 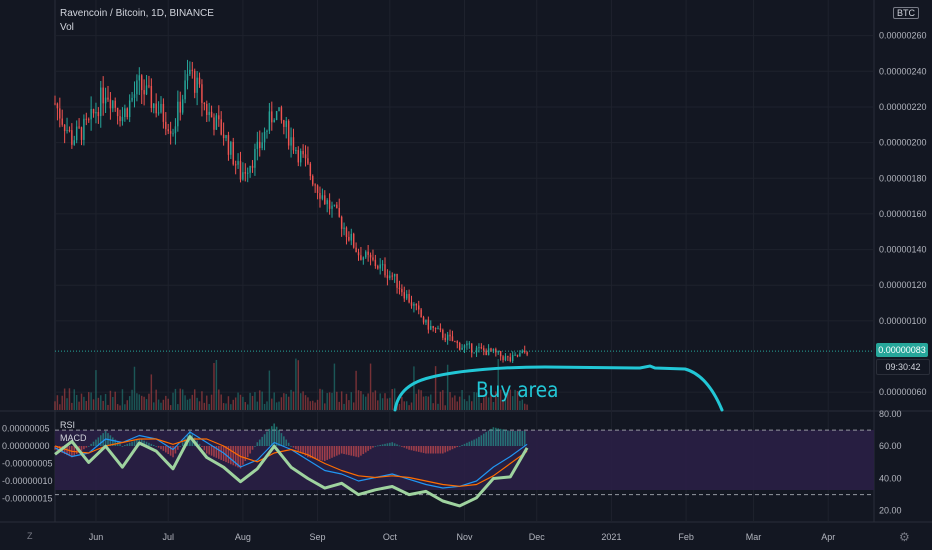 What do you see at coordinates (68, 425) in the screenshot?
I see `rsi-label: RSI` at bounding box center [68, 425].